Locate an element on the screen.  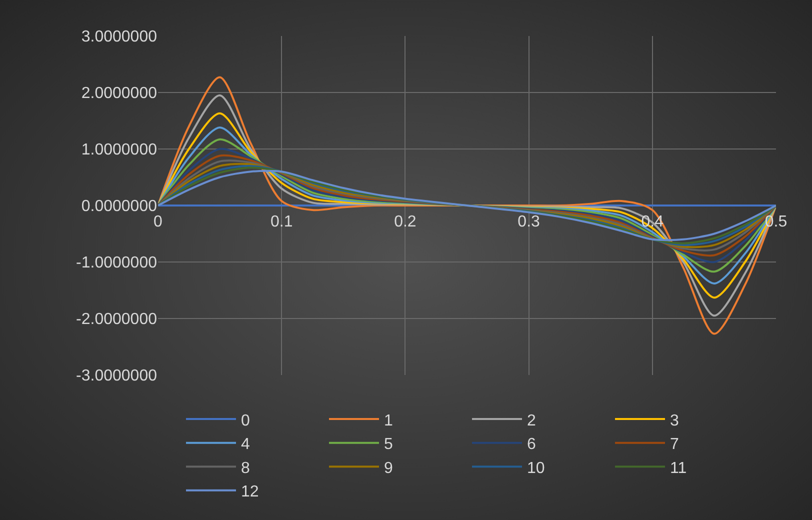
x-tick-label: 0.3 is located at coordinates (529, 222).